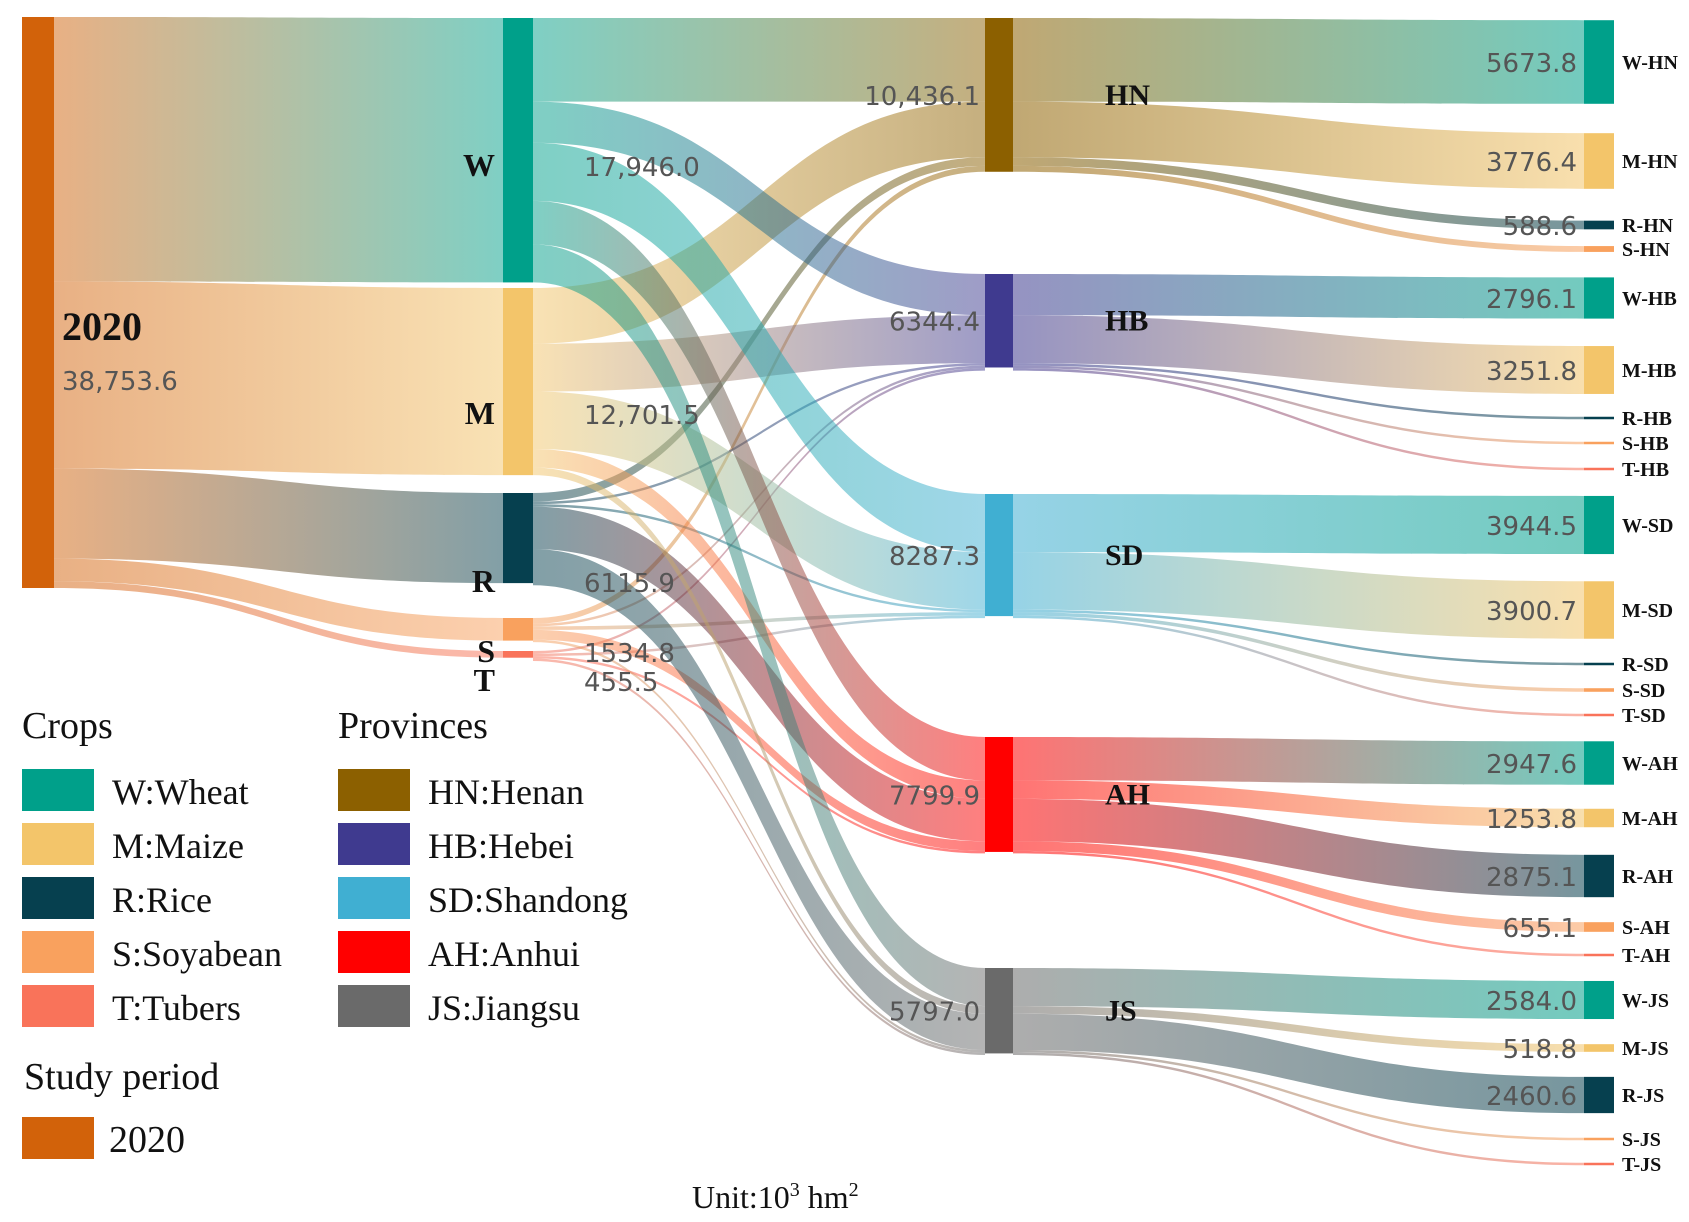  Describe the element at coordinates (1127, 794) in the screenshot. I see `node-label-province-AH: AH` at that location.